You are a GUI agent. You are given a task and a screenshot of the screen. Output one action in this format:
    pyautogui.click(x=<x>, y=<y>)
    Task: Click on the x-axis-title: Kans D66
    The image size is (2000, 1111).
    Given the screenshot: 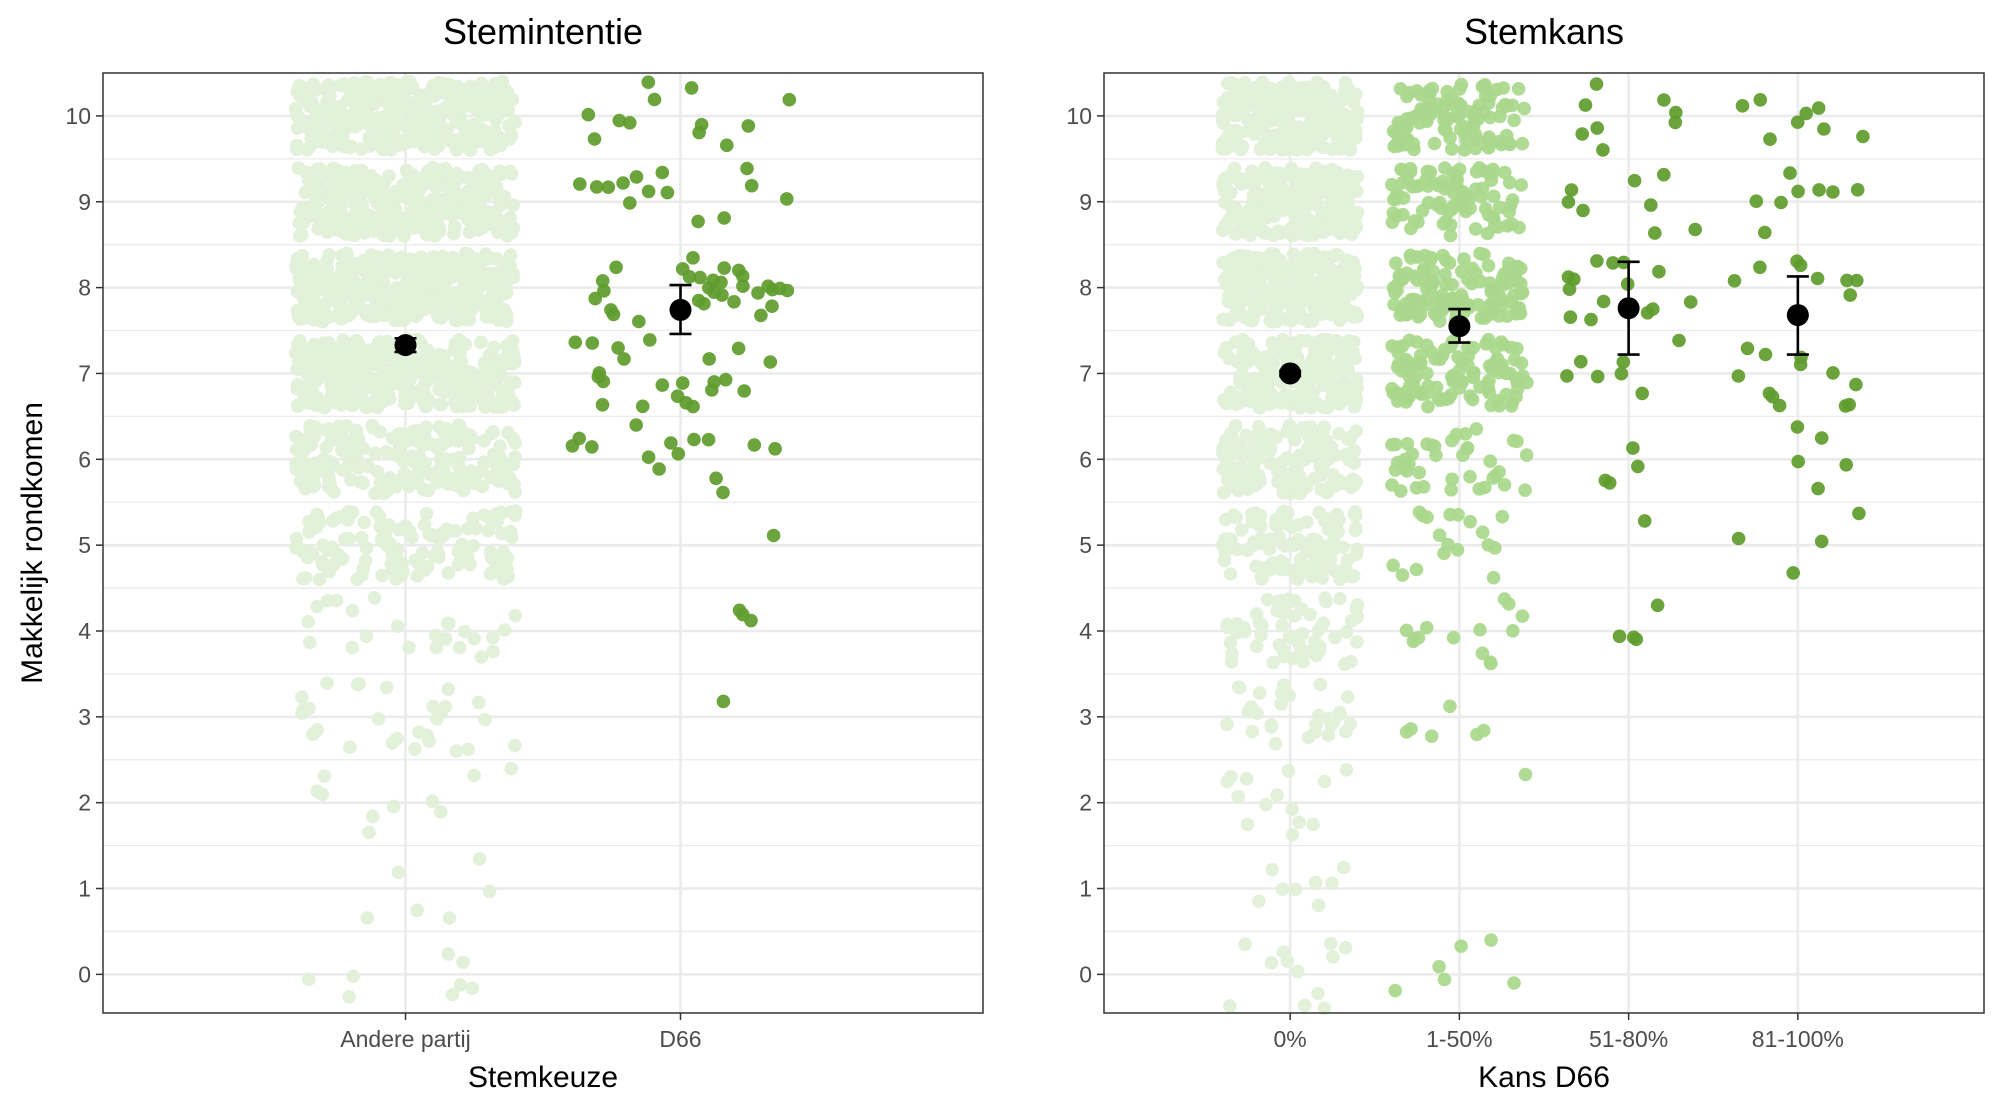 What is the action you would take?
    pyautogui.click(x=1544, y=1077)
    